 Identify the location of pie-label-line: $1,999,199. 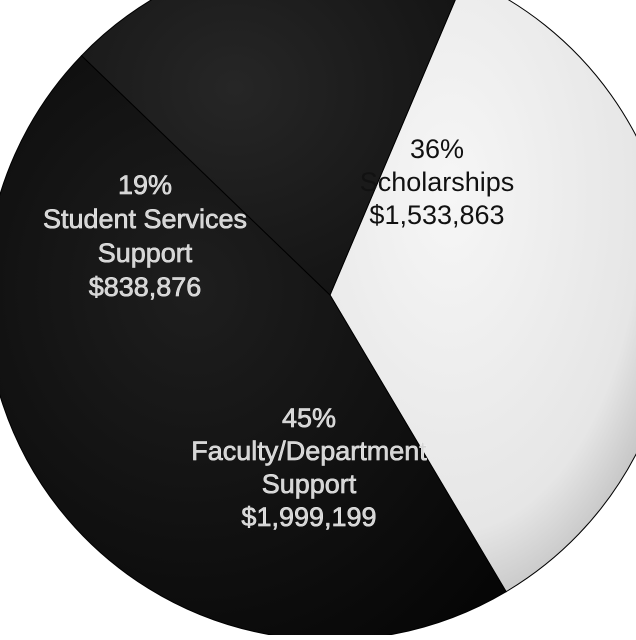
(308, 517).